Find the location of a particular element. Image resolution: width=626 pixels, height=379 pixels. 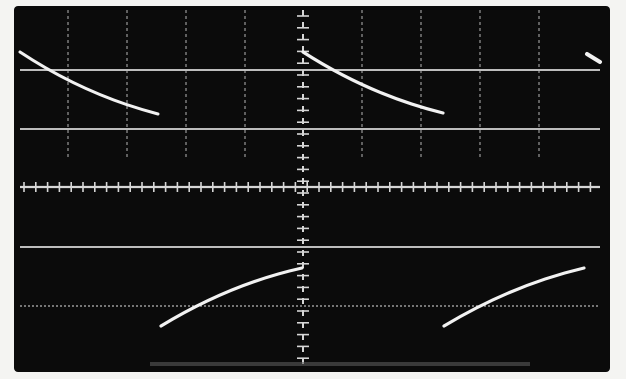

horizontal-axis-ticks is located at coordinates (307, 187).